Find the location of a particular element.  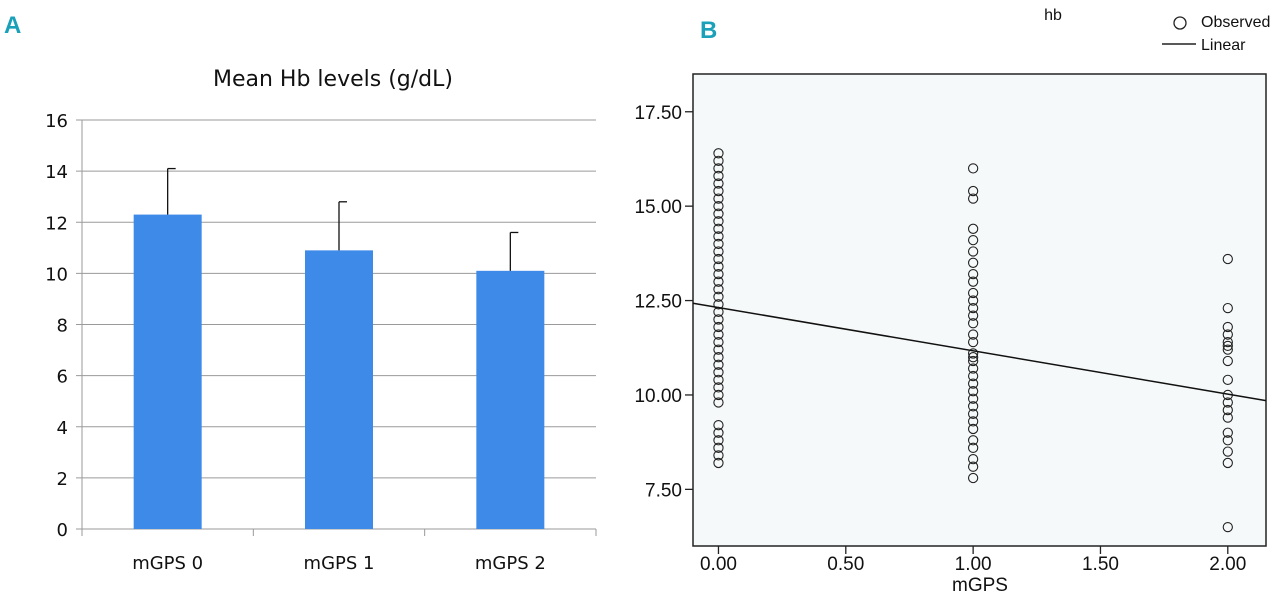

scatter-x-axis: 0.00 0.50 1.00 1.50 2.00 is located at coordinates (973, 560).